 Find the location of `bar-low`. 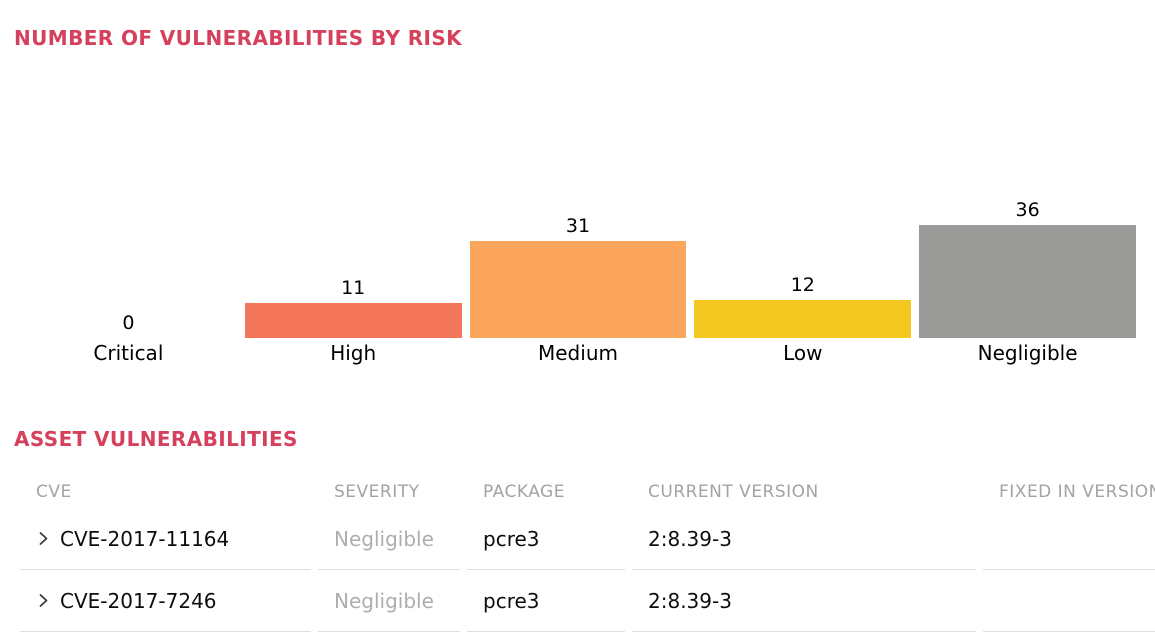

bar-low is located at coordinates (803, 319).